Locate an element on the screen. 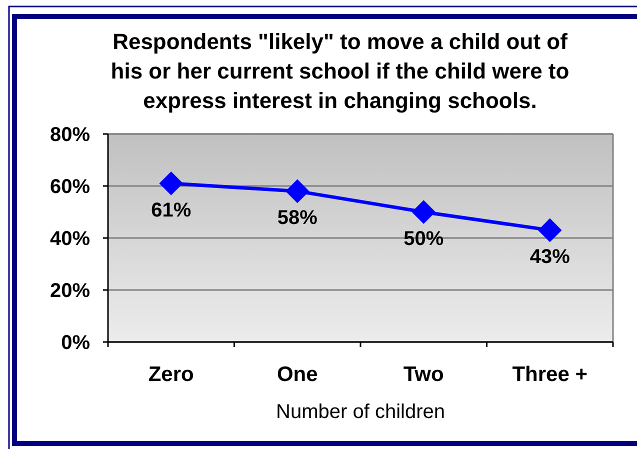 The height and width of the screenshot is (449, 637). y-tick-label: 40% is located at coordinates (70, 239).